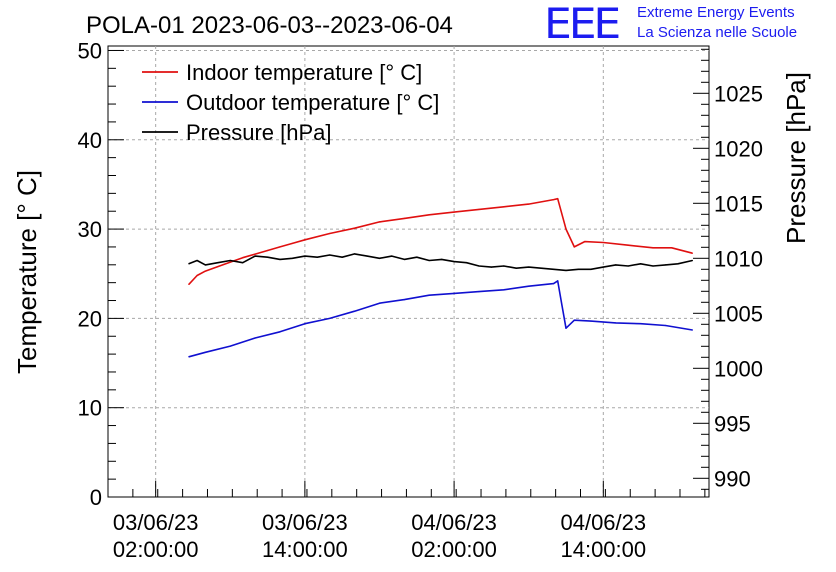 This screenshot has width=836, height=572. Describe the element at coordinates (716, 12) in the screenshot. I see `brand-line-1: Extreme Energy Events` at that location.